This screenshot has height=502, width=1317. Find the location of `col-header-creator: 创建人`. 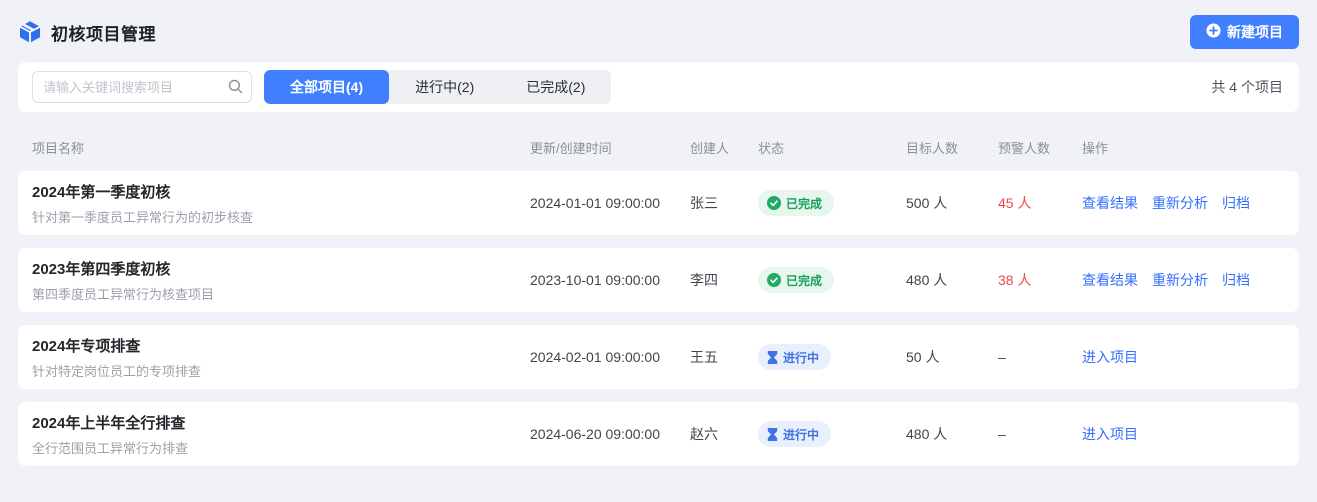

col-header-creator: 创建人 is located at coordinates (710, 148).